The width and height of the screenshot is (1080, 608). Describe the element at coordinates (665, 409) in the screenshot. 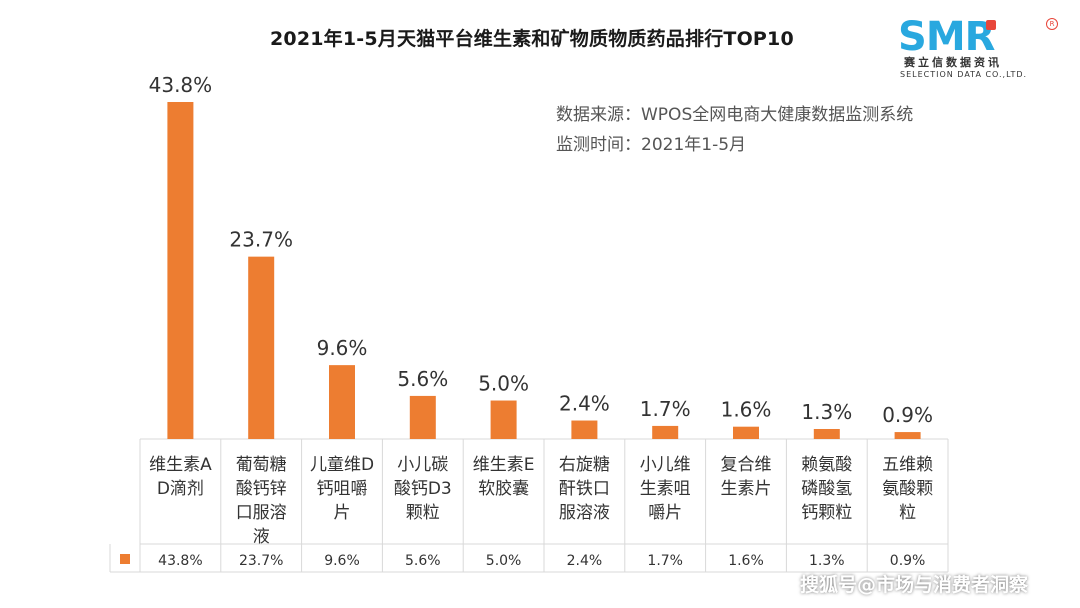

I see `bar-data-label: 1.7%` at that location.